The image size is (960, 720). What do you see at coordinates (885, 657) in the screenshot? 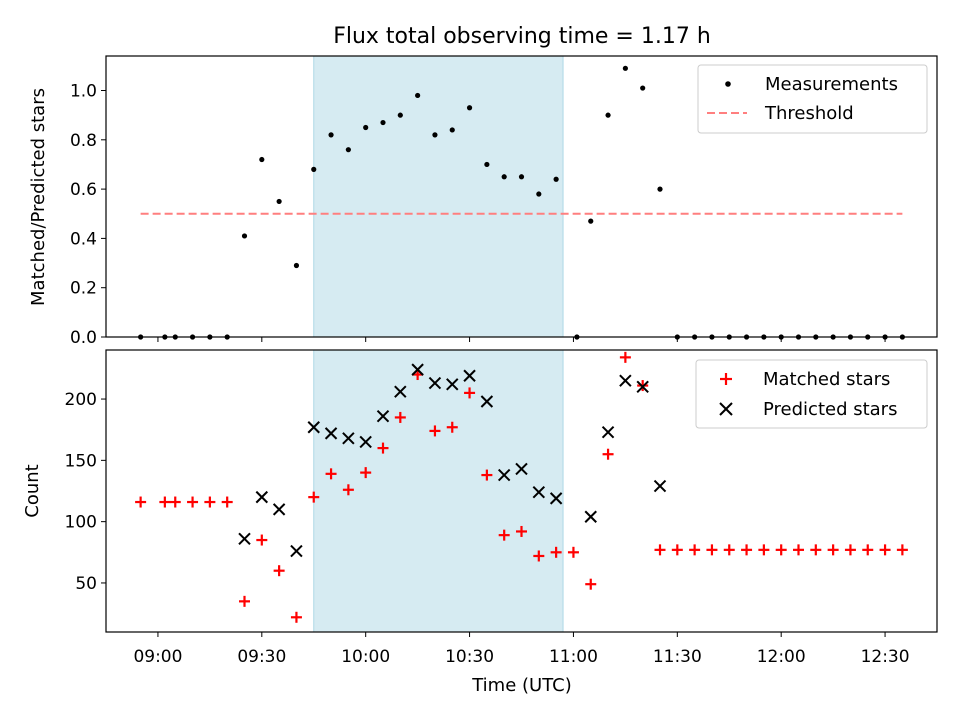
I see `x-tick-label: 12:30` at bounding box center [885, 657].